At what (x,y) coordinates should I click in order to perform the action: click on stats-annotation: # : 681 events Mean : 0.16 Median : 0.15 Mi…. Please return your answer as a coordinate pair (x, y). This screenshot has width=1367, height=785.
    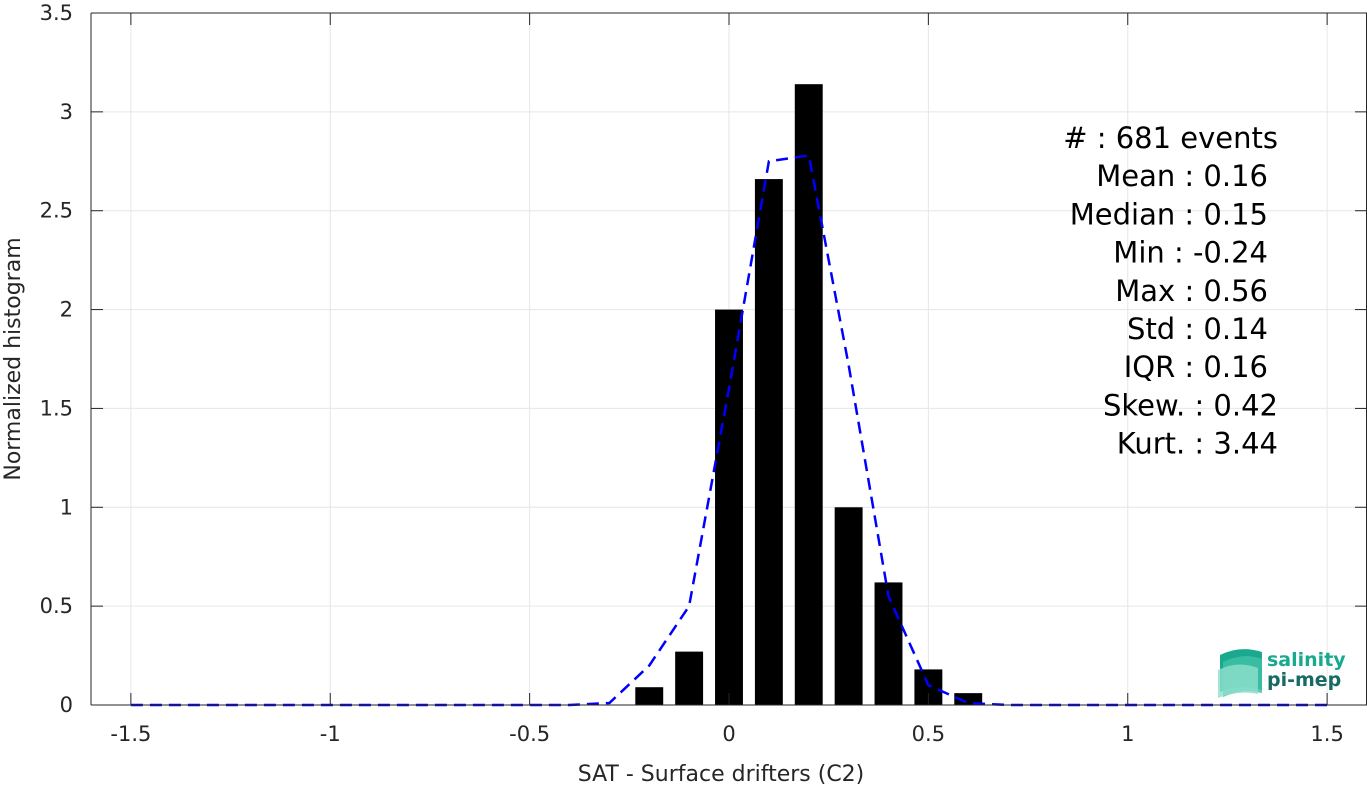
    Looking at the image, I should click on (1170, 291).